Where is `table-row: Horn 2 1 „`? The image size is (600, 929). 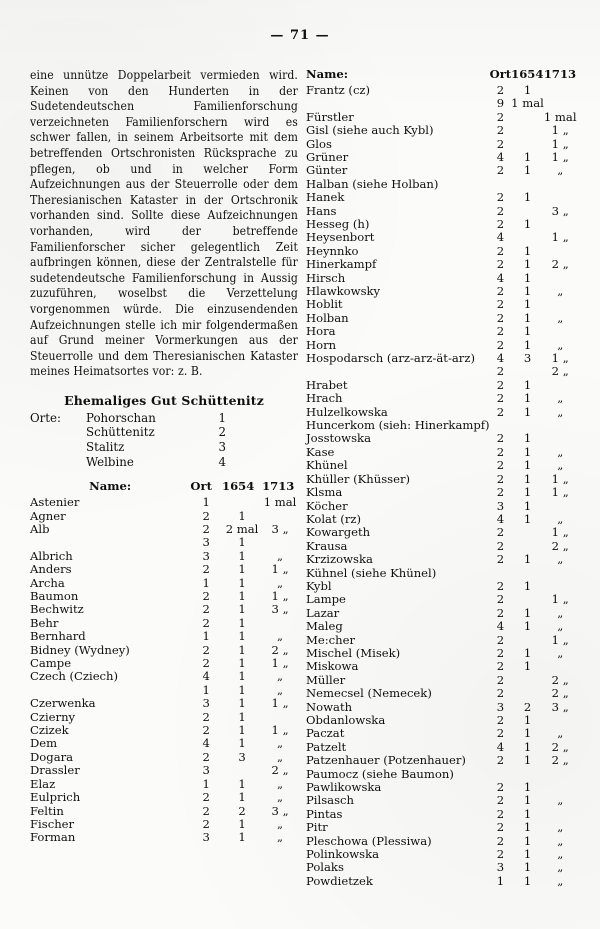
table-row: Horn 2 1 „ is located at coordinates (441, 344).